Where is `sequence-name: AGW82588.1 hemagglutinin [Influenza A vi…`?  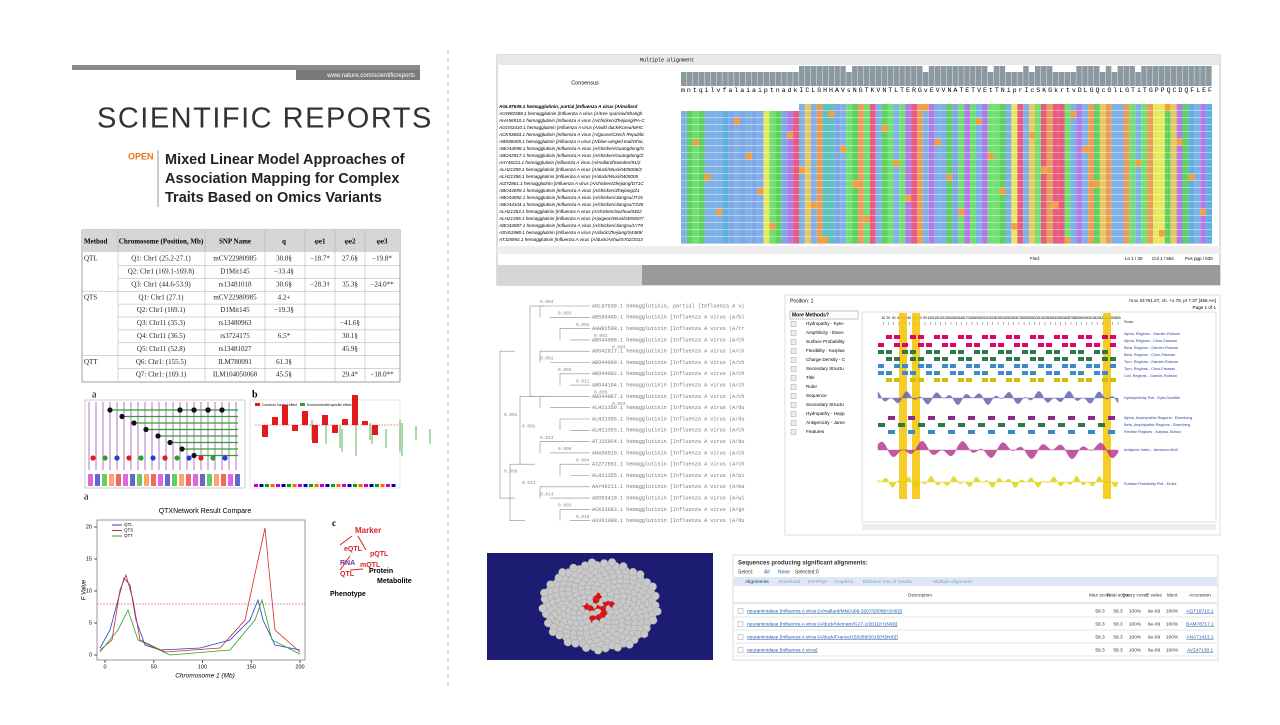 sequence-name: AGW82588.1 hemagglutinin [Influenza A vi… is located at coordinates (570, 113).